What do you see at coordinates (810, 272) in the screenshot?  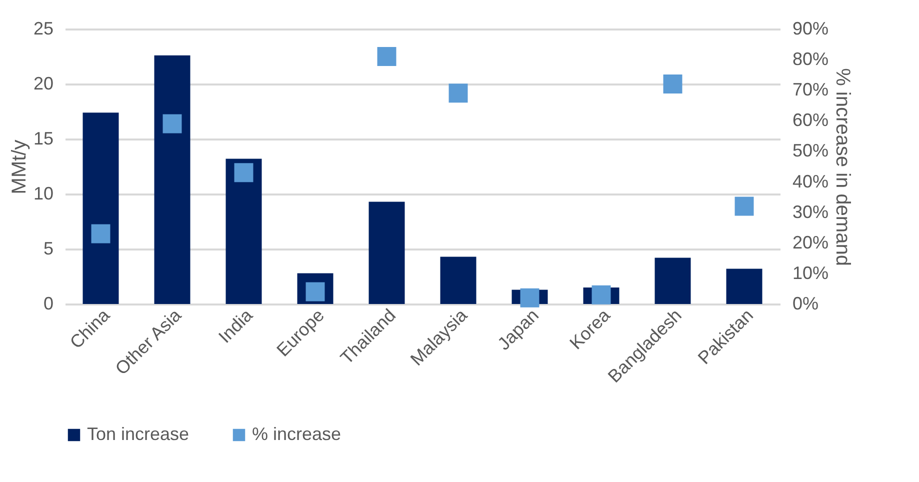 I see `y2-tick-label: 10%` at bounding box center [810, 272].